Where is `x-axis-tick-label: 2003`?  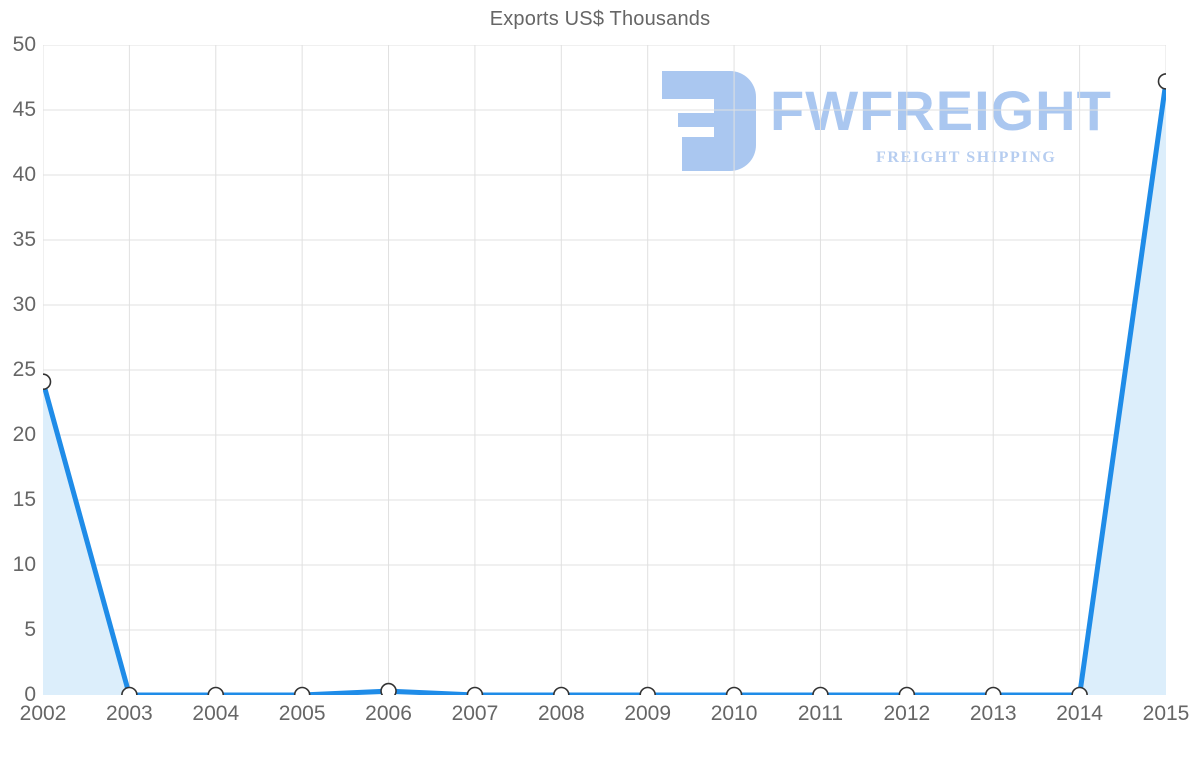
x-axis-tick-label: 2003 is located at coordinates (129, 713).